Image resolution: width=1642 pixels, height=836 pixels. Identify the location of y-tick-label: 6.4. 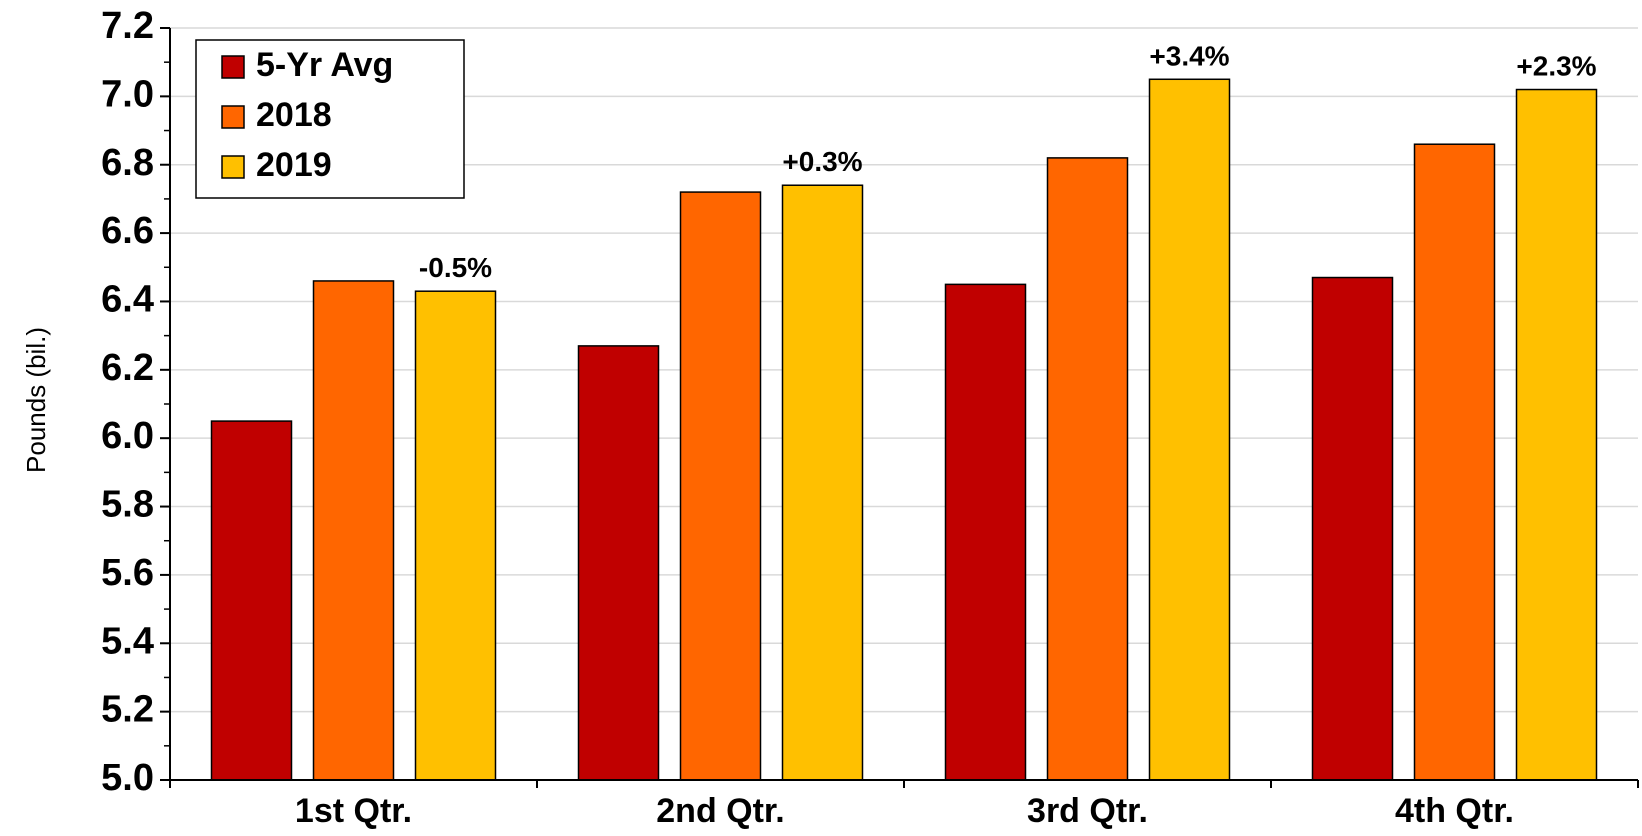
(127, 299).